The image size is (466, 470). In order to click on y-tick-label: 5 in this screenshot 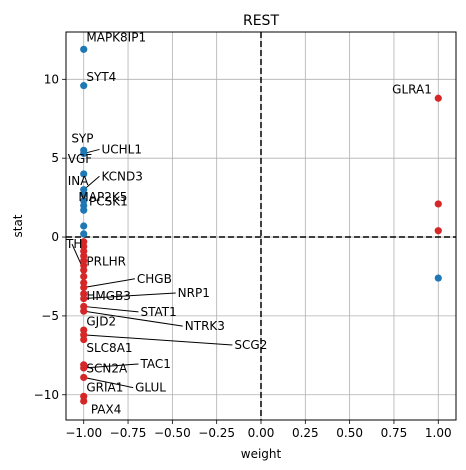, I will do `click(55, 158)`.